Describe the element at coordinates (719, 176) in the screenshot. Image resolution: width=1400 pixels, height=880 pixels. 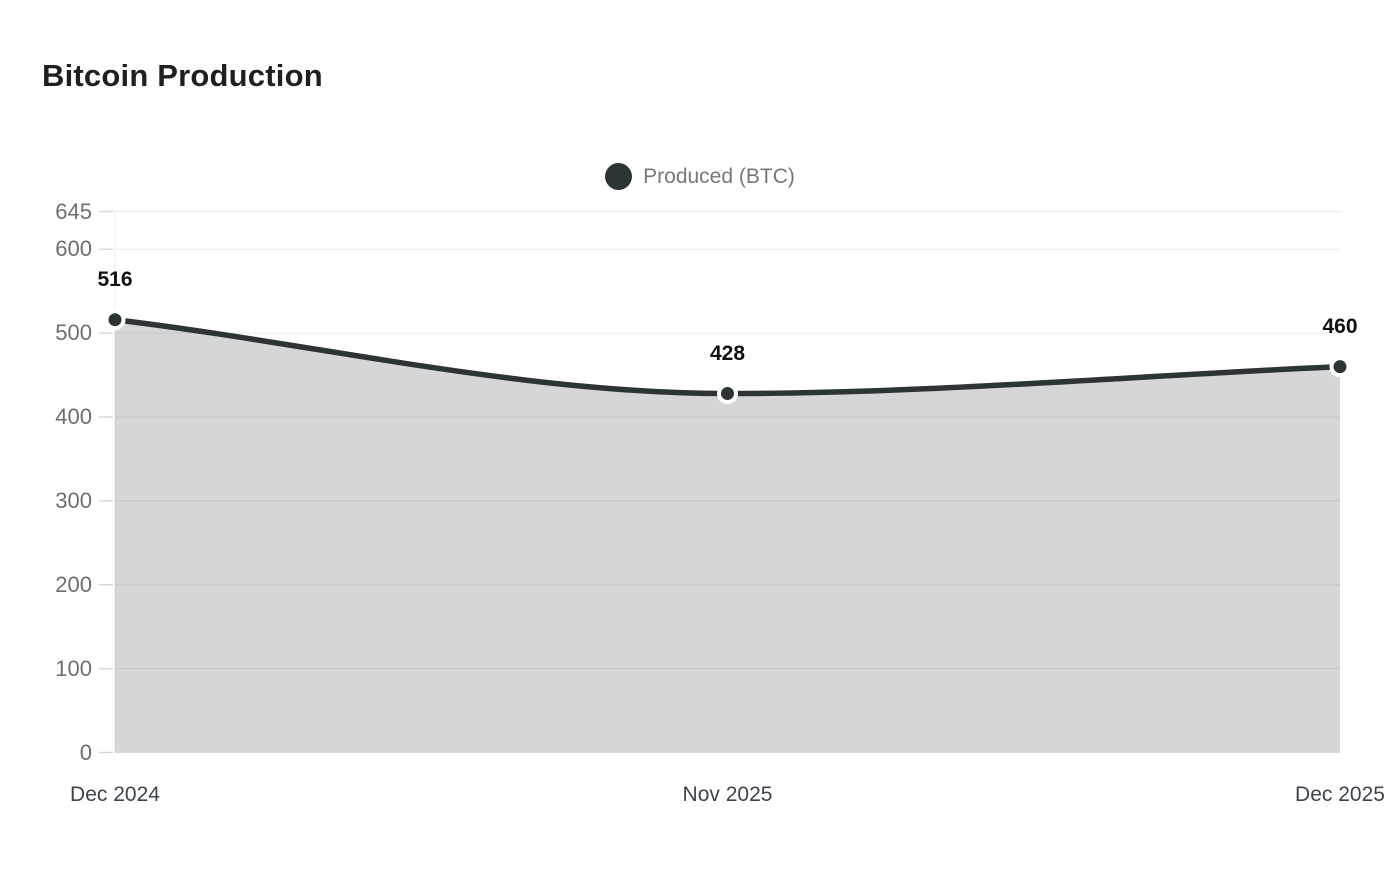
I see `legend-label: Produced (BTC)` at that location.